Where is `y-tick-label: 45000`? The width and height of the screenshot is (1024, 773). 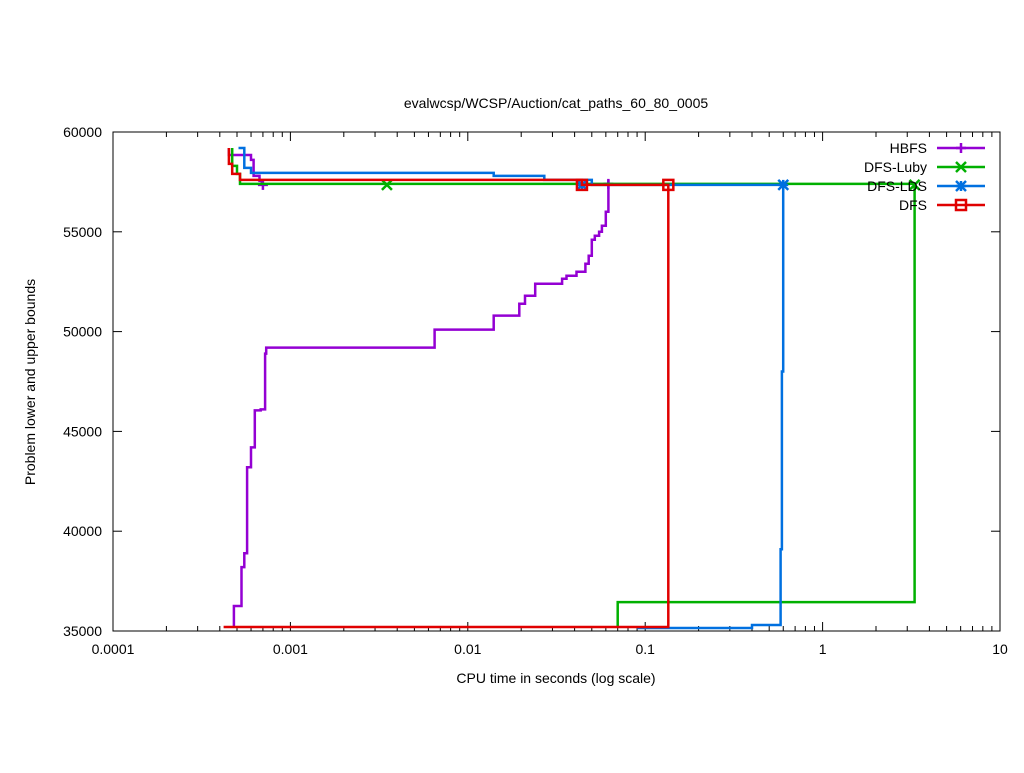
y-tick-label: 45000 is located at coordinates (82, 431).